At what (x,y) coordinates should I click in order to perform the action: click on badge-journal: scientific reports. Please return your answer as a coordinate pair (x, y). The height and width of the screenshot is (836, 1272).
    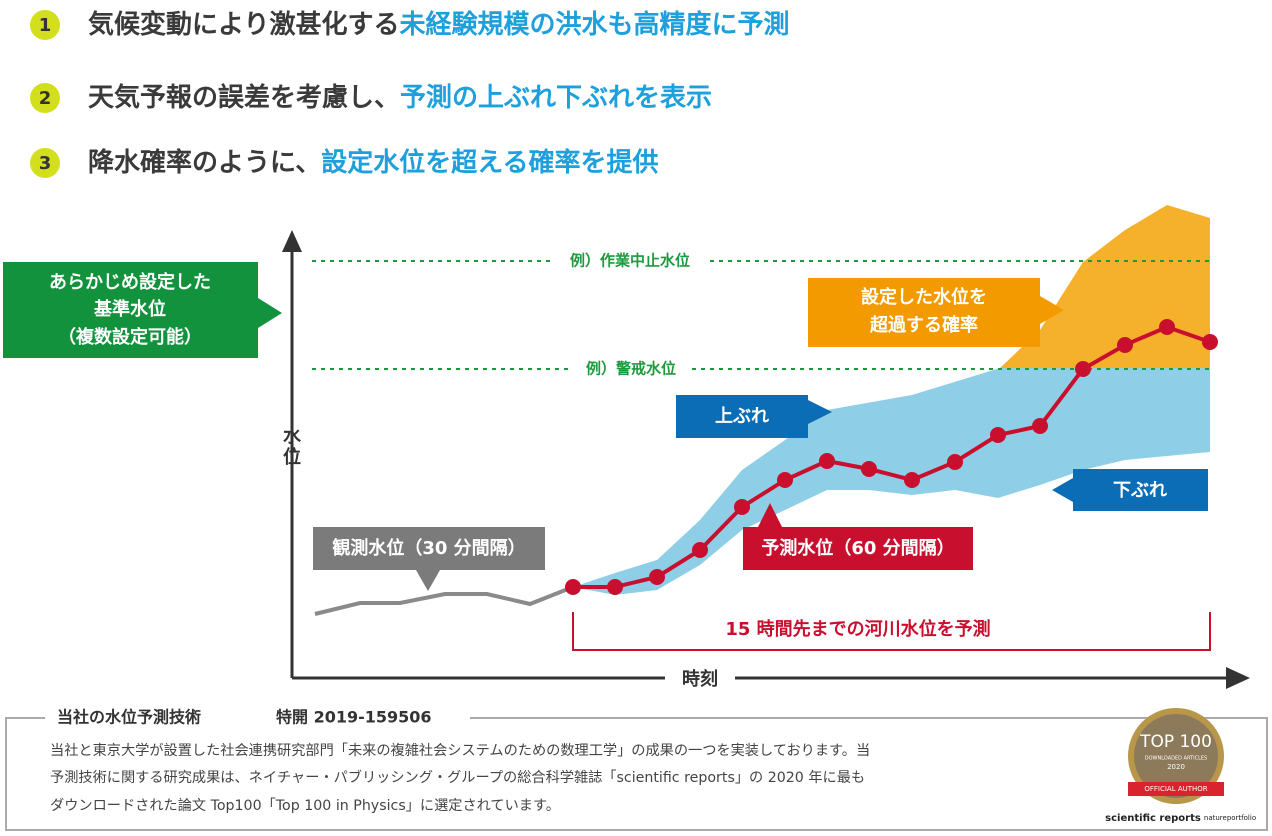
    Looking at the image, I should click on (1153, 818).